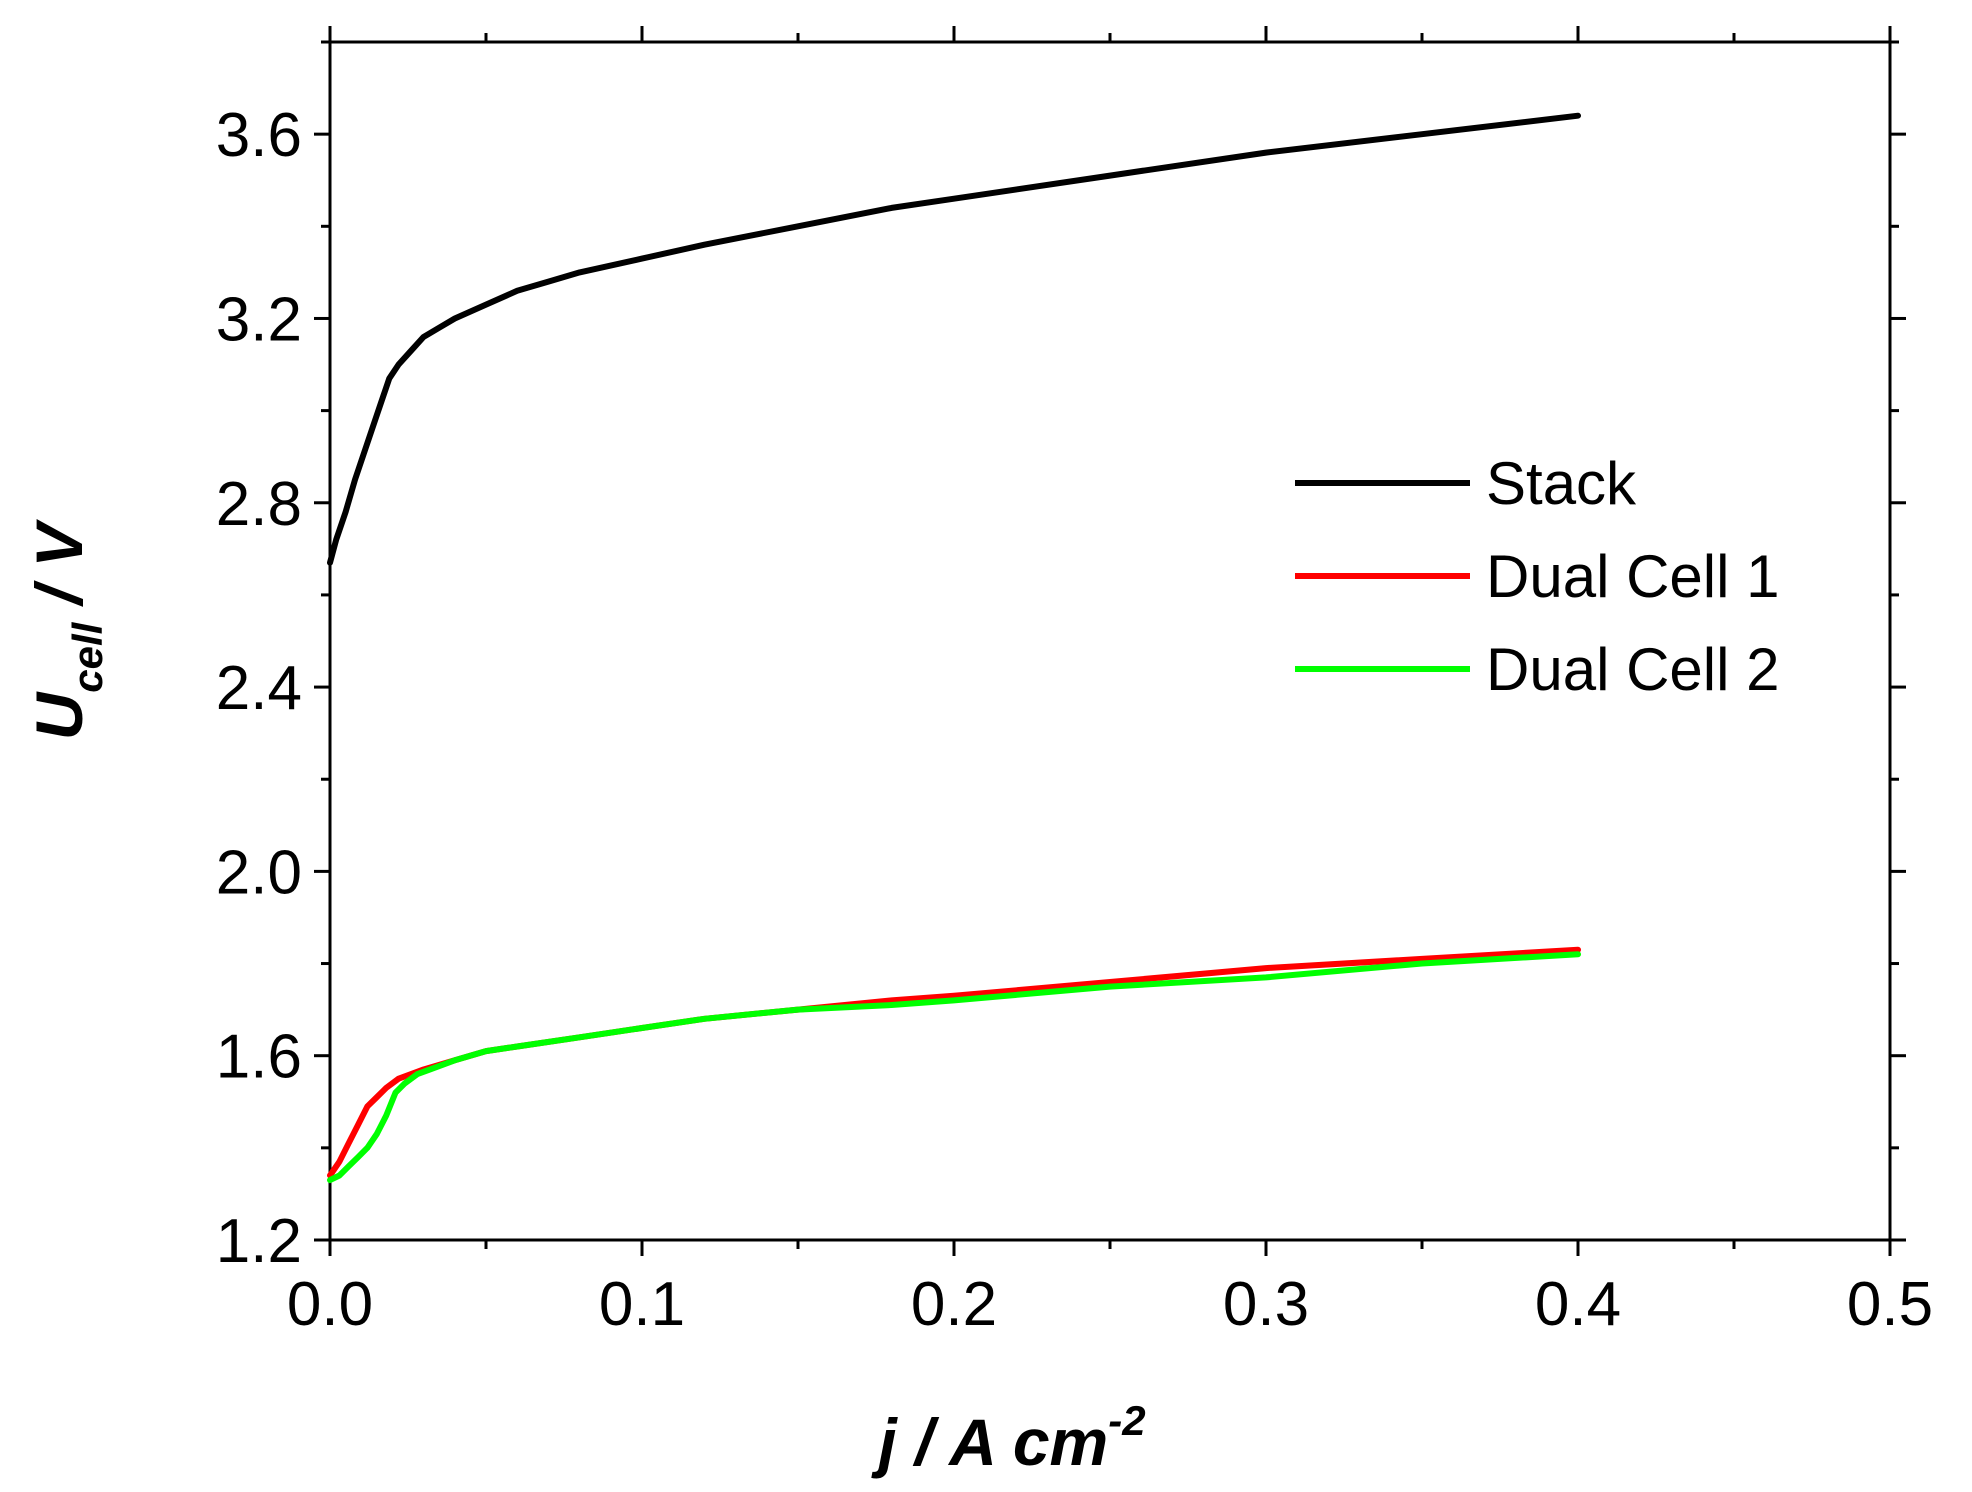 The image size is (1972, 1492). I want to click on x-axis-title-sup: -2, so click(1126, 1420).